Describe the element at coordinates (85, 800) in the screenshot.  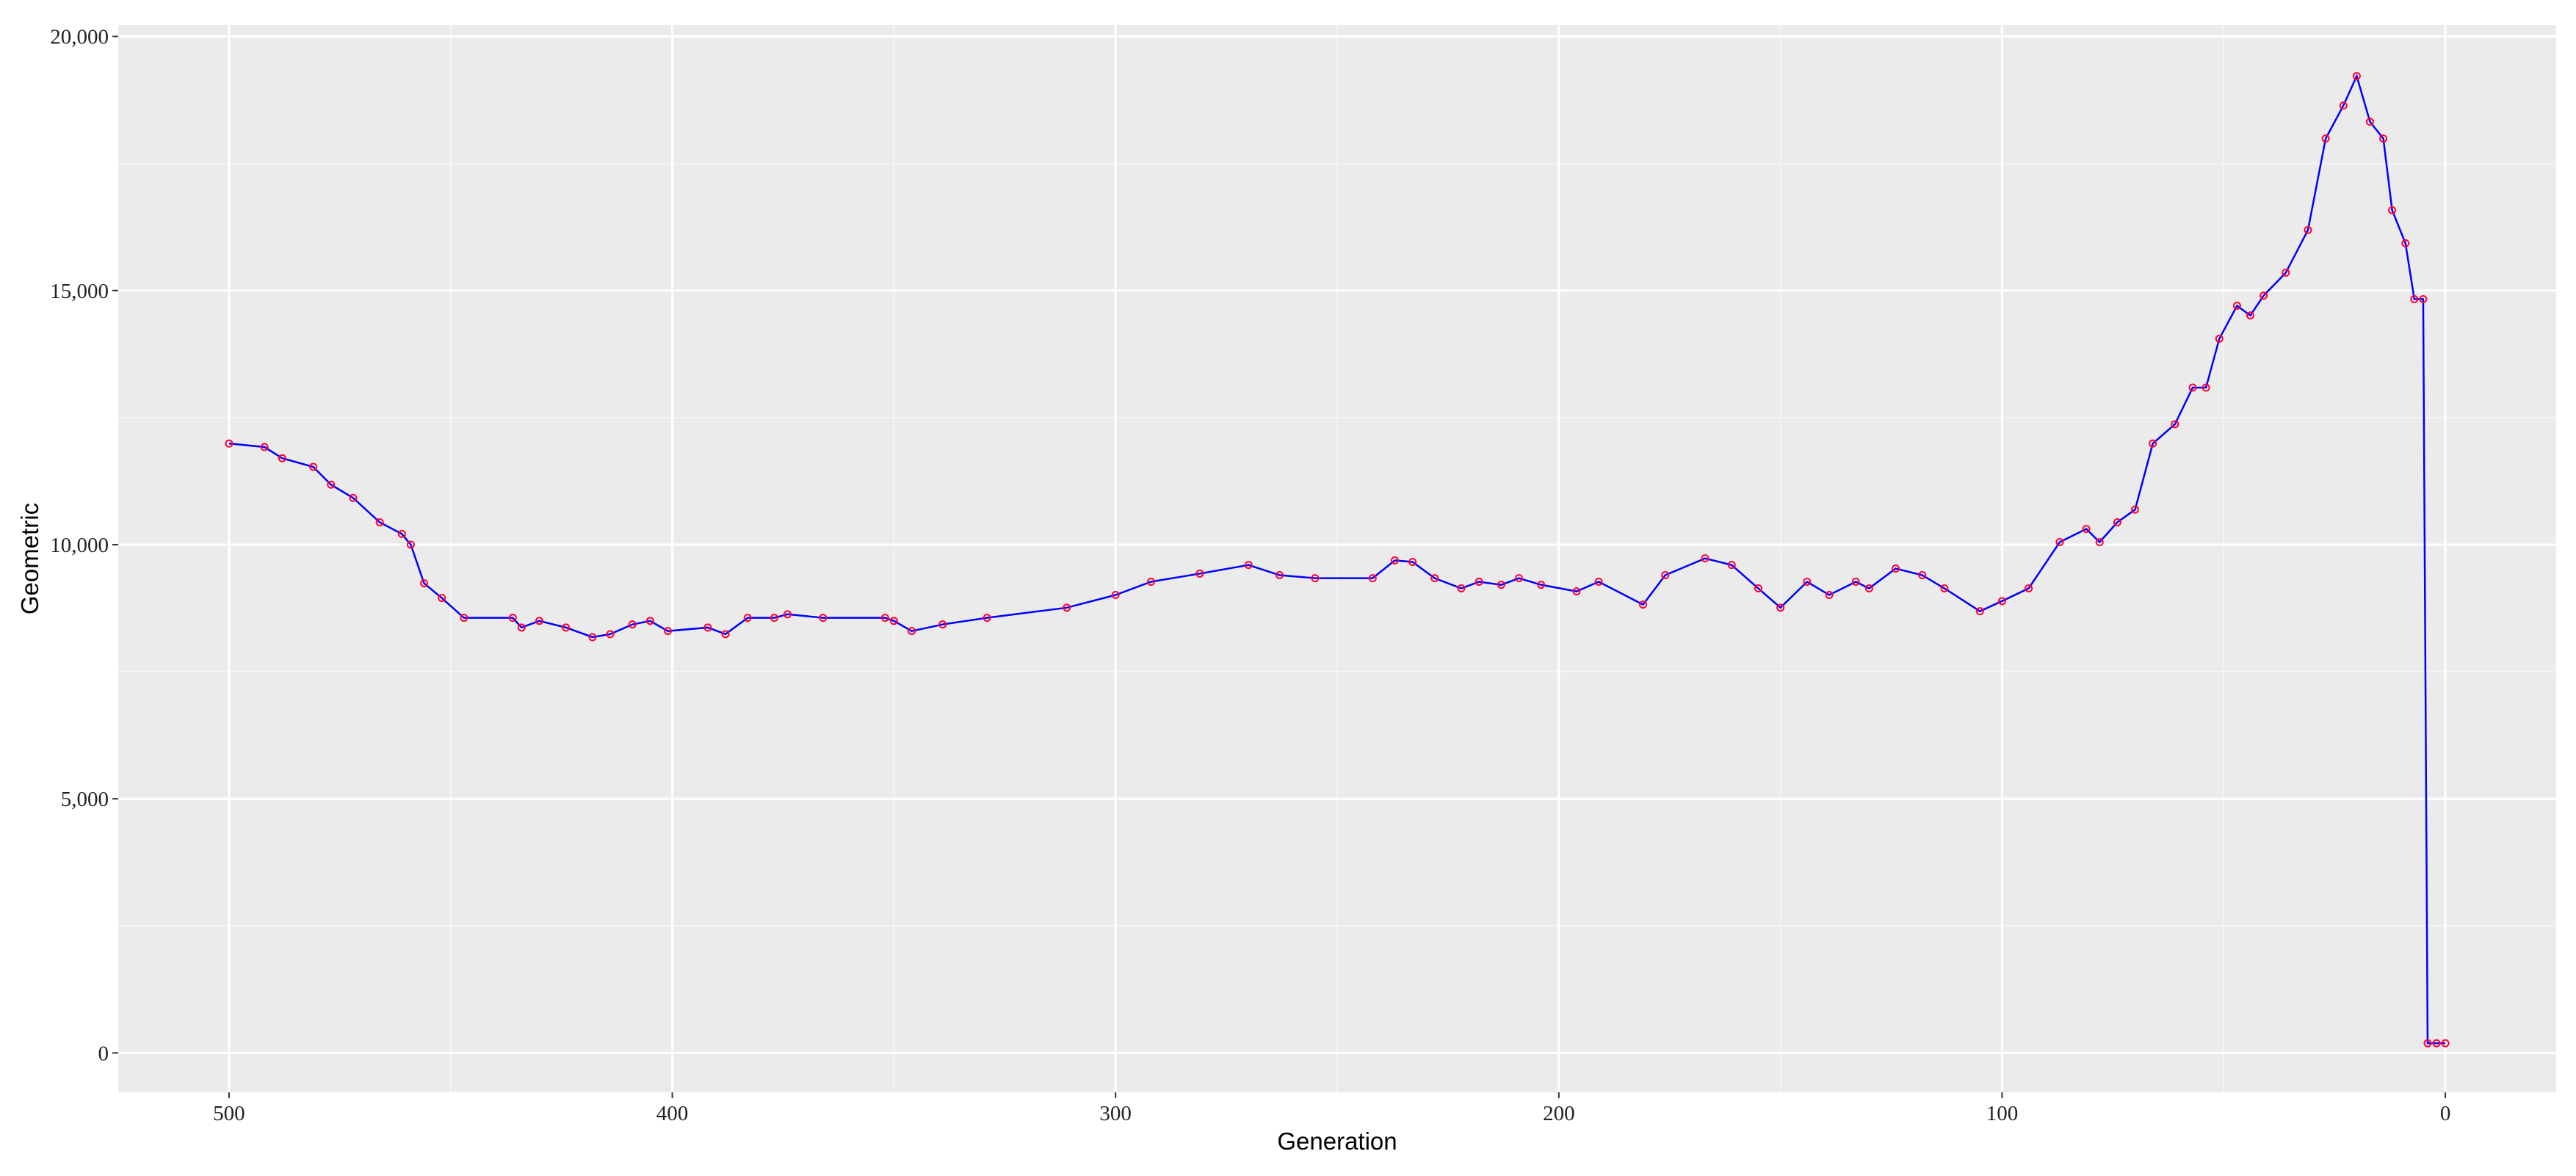
I see `y-tick-label: 5,000` at that location.